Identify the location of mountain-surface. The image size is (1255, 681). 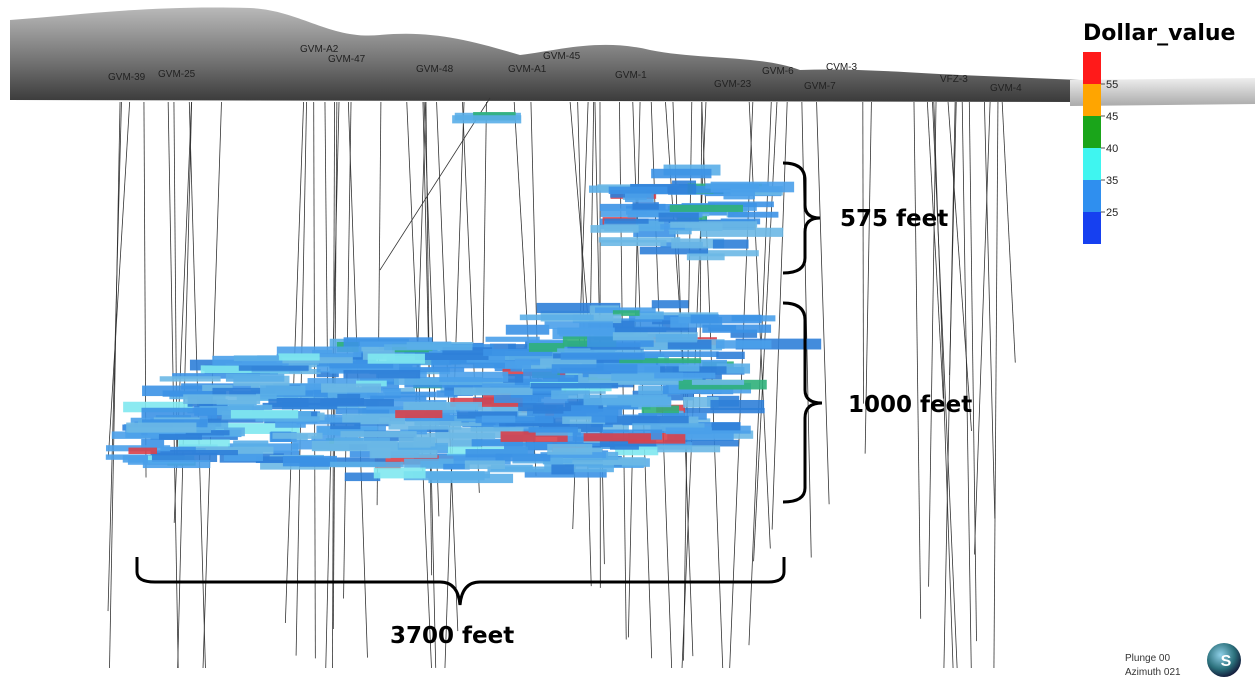
(545, 54).